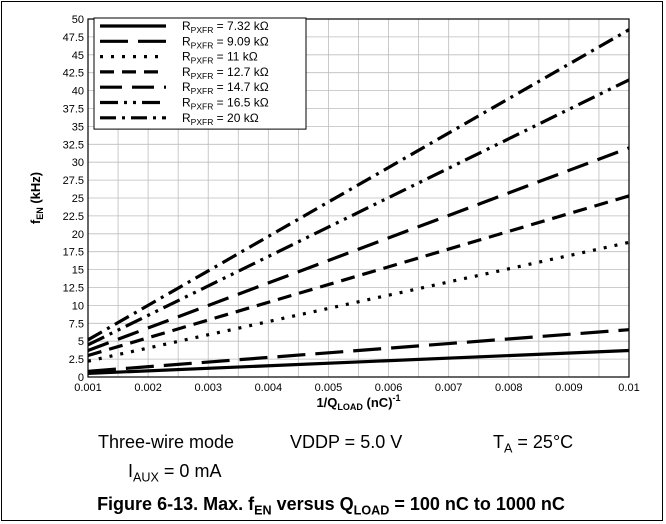 This screenshot has width=666, height=524. Describe the element at coordinates (73, 253) in the screenshot. I see `y-tick-label: 17.5` at that location.